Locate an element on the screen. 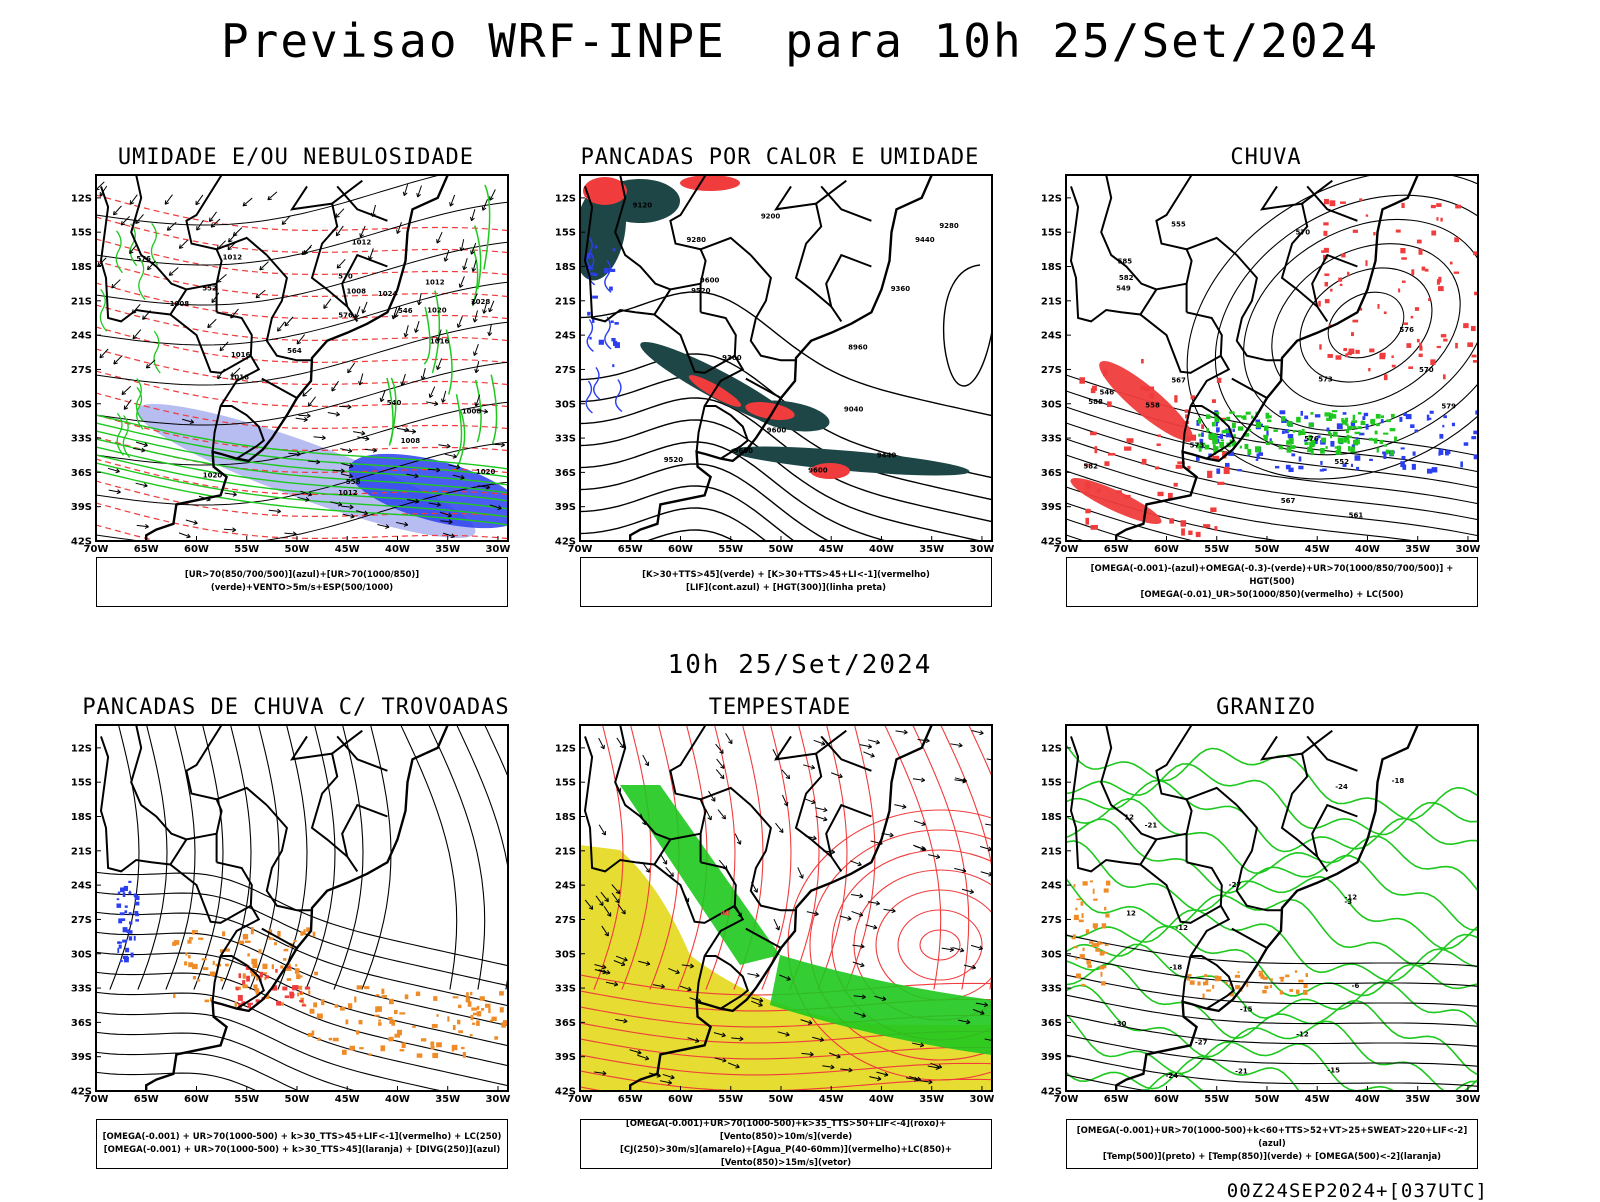 The image size is (1600, 1202). lat-tick-label: 15S is located at coordinates (565, 783).